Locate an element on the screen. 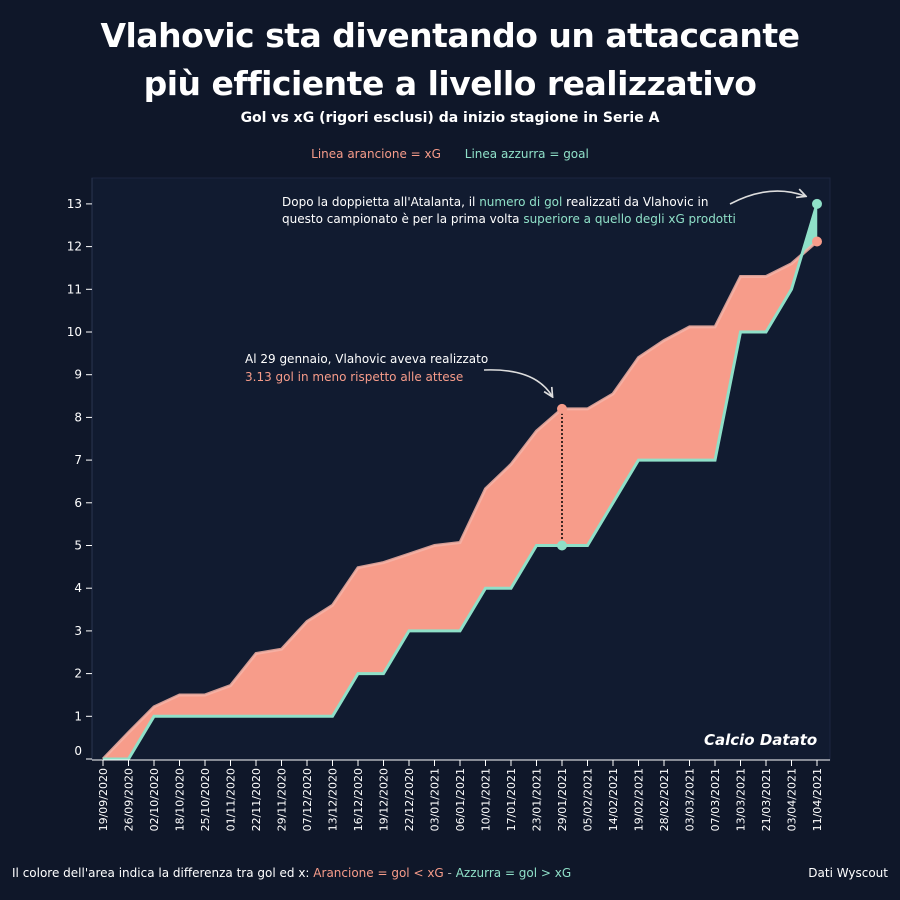 Image resolution: width=900 pixels, height=900 pixels. x-tick-label: 19/09/2020 is located at coordinates (103, 799).